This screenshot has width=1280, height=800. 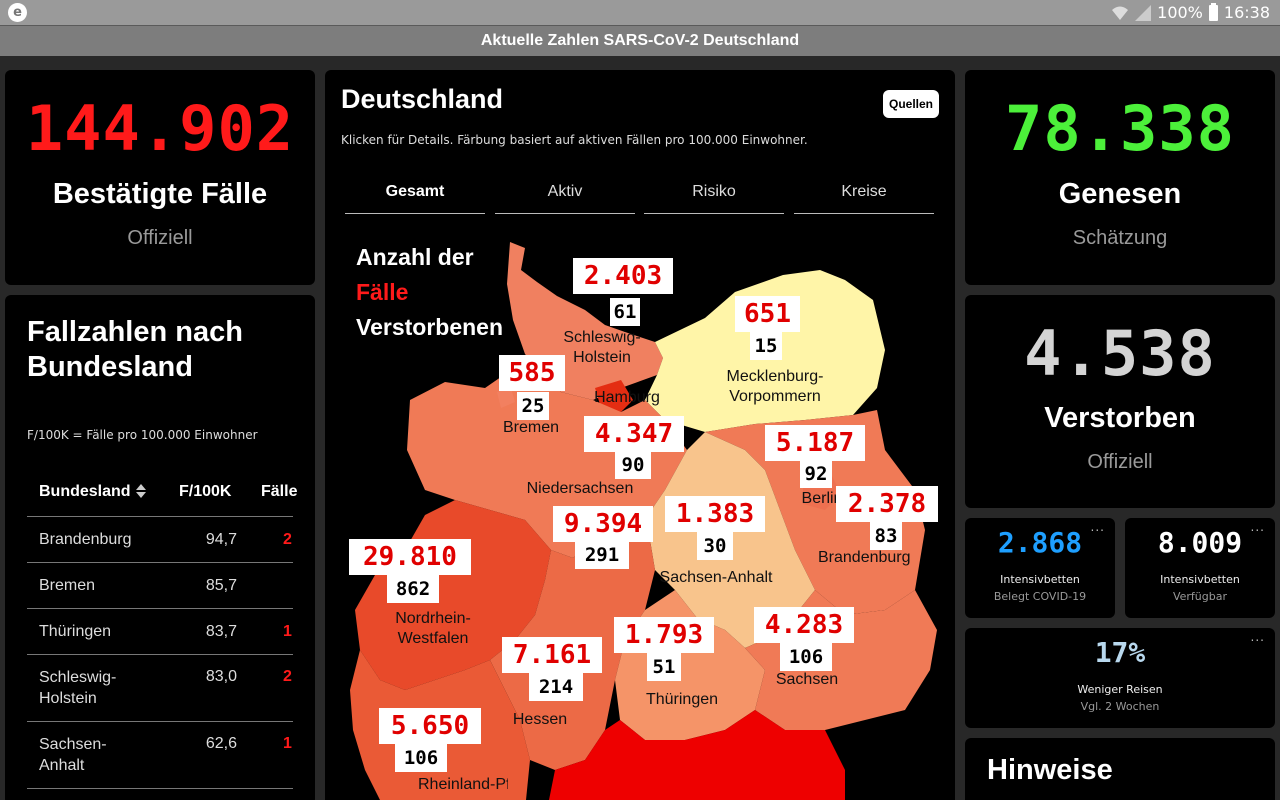 I want to click on map-label-bremen: Bremen, so click(x=531, y=427).